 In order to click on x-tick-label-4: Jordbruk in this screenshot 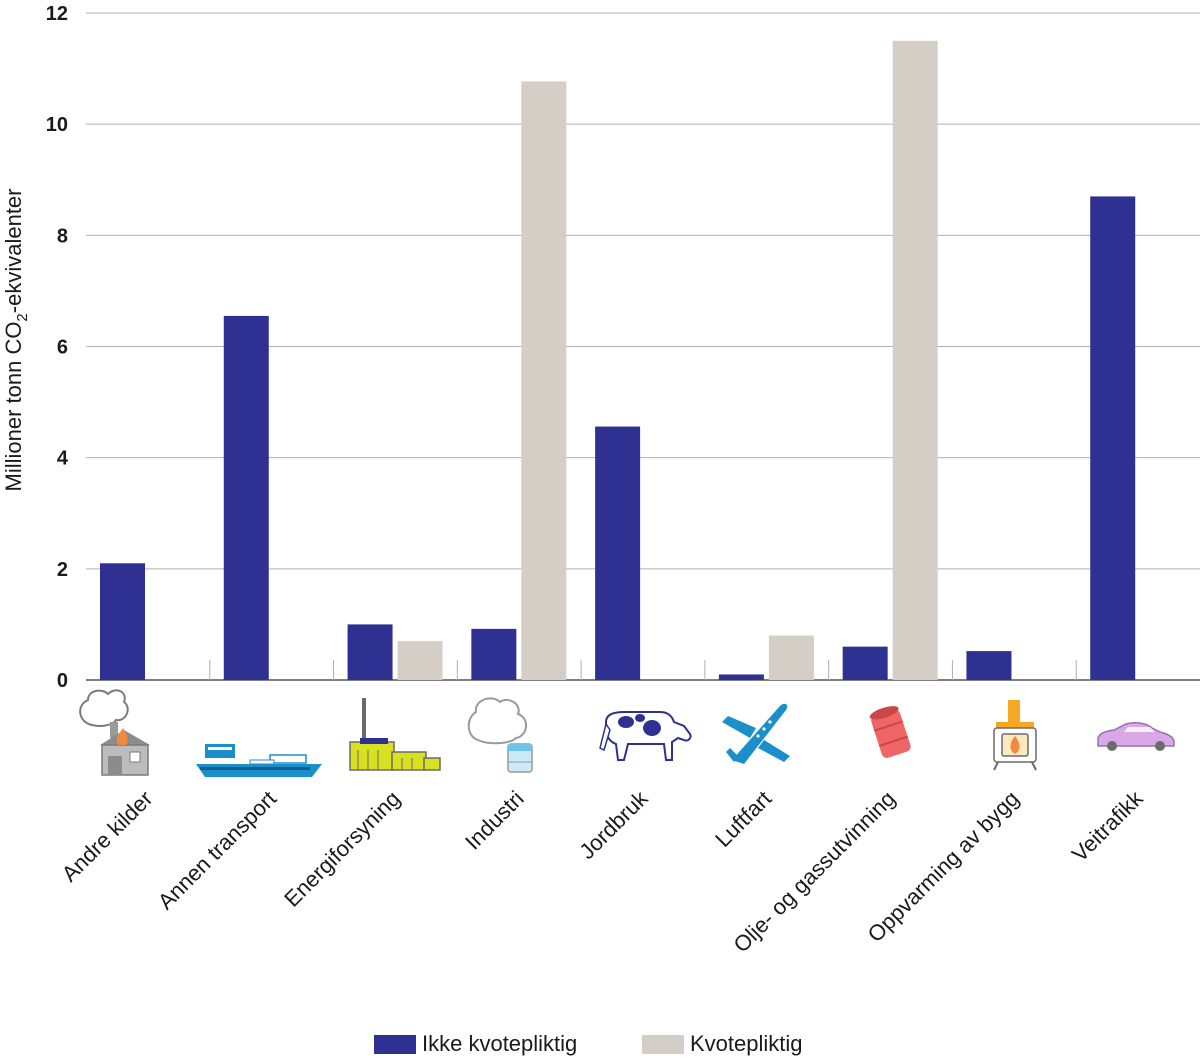, I will do `click(613, 824)`.